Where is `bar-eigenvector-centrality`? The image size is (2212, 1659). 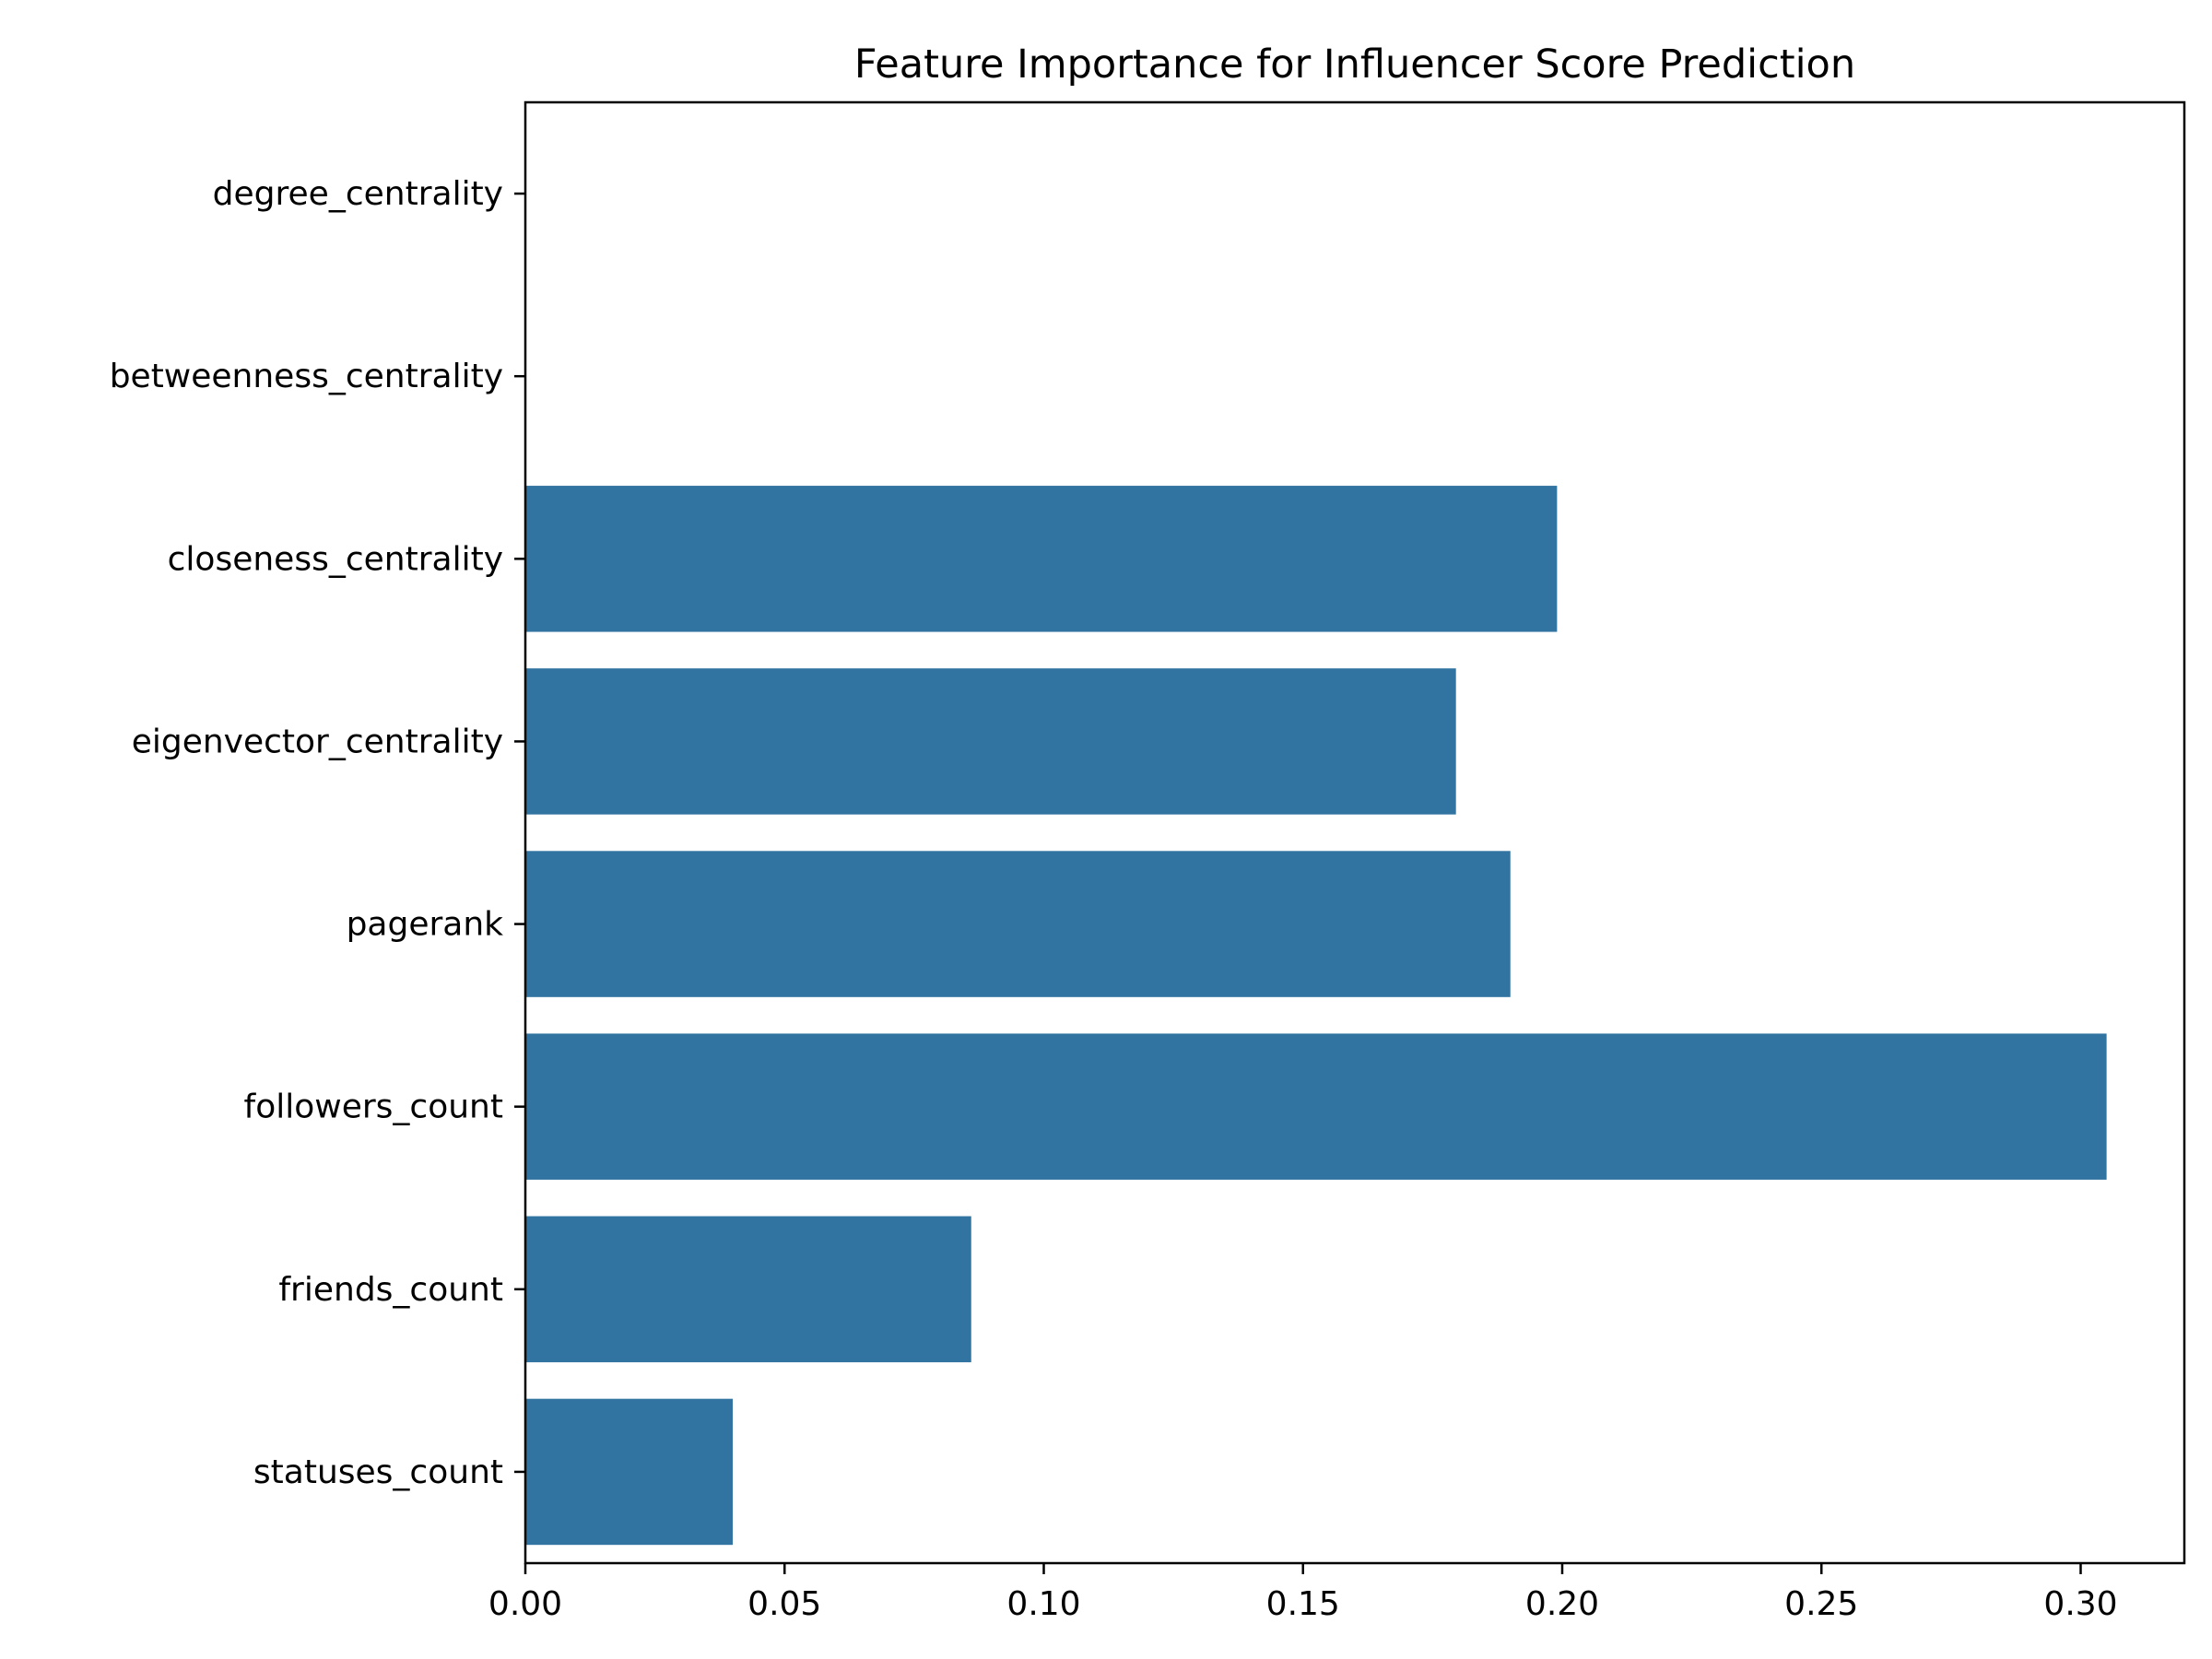 bar-eigenvector-centrality is located at coordinates (990, 741).